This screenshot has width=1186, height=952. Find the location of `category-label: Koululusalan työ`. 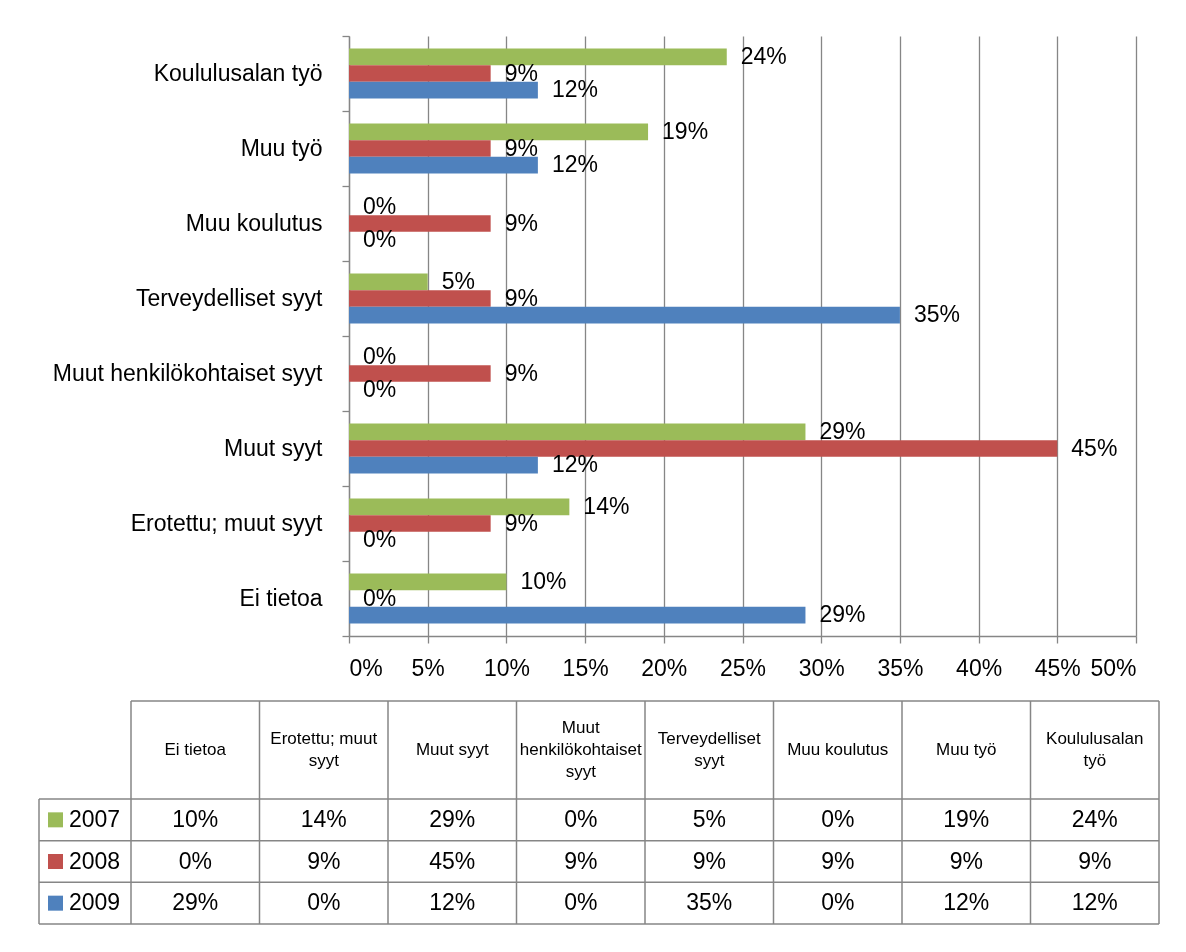

category-label: Koululusalan työ is located at coordinates (1095, 749).